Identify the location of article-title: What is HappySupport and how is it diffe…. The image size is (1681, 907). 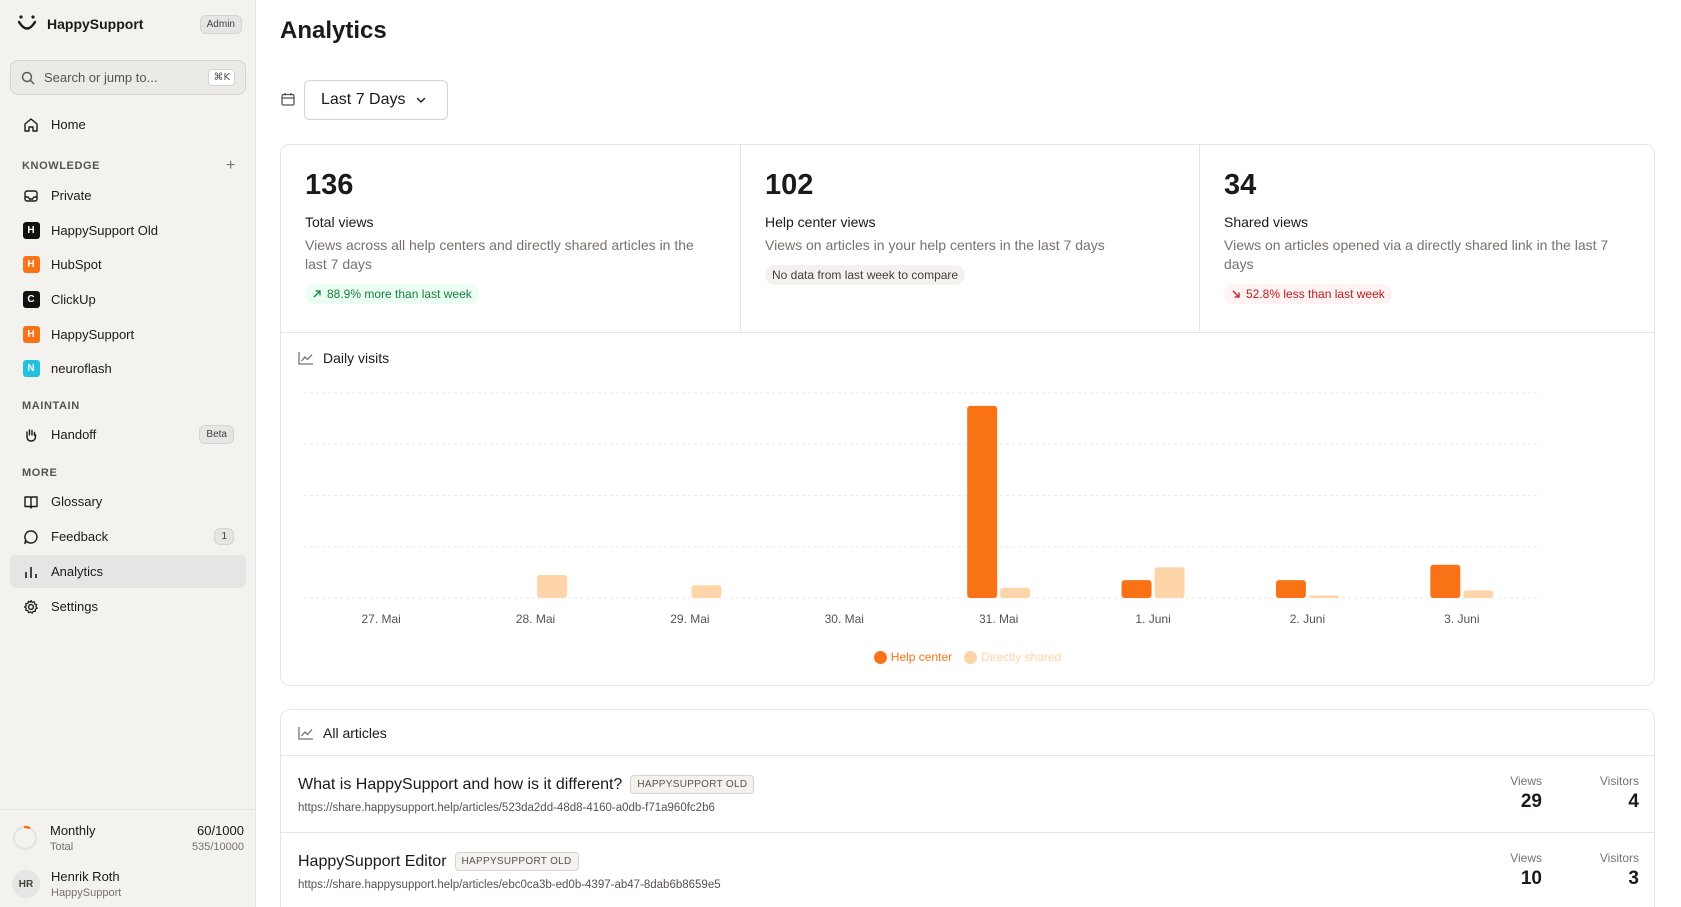
(460, 784).